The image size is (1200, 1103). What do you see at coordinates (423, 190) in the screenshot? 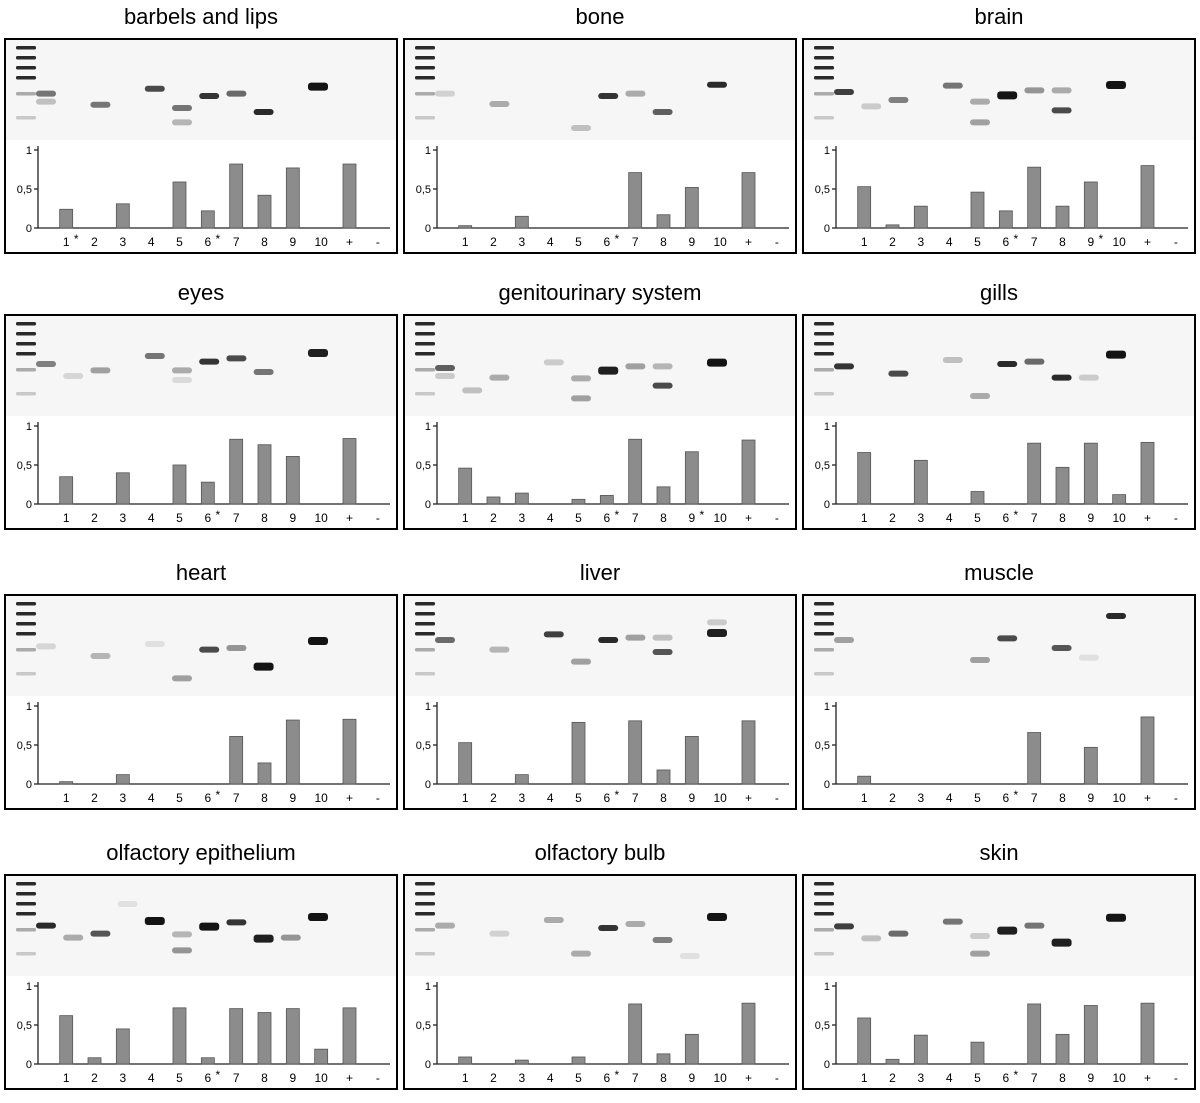
I see `y-tick-label: 0,5` at bounding box center [423, 190].